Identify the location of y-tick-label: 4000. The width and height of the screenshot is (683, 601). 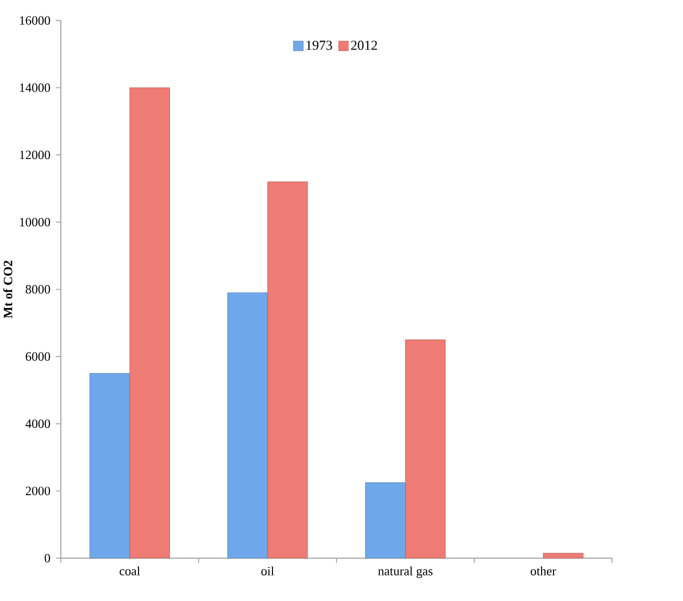
(38, 423).